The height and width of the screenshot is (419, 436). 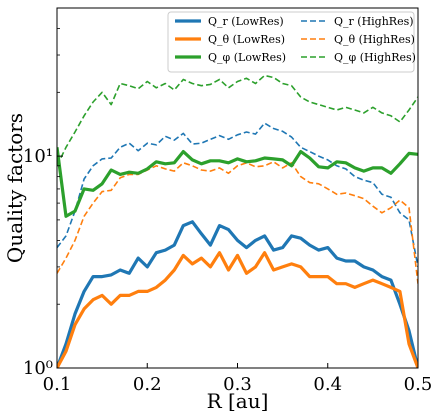 What do you see at coordinates (247, 57) in the screenshot?
I see `legend-label: Q_φ (LowRes)` at bounding box center [247, 57].